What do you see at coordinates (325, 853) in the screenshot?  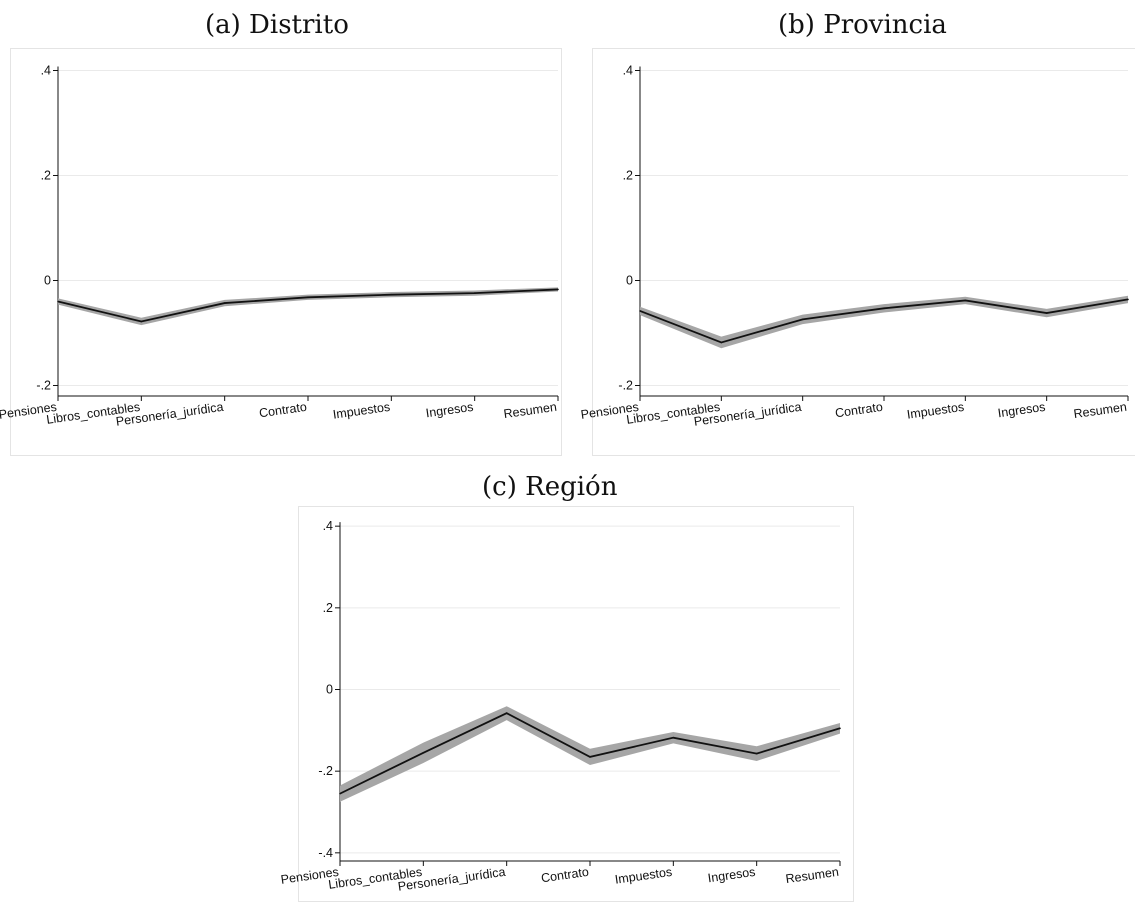 I see `y-tick-label: -.4` at bounding box center [325, 853].